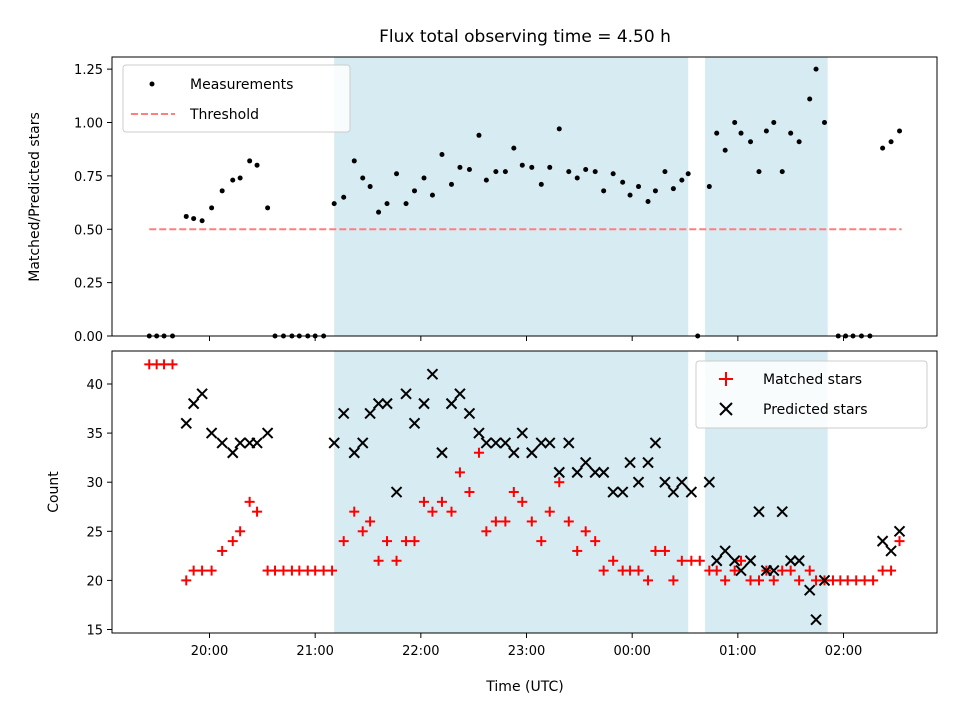 This screenshot has height=725, width=960. What do you see at coordinates (737, 651) in the screenshot?
I see `x-tick-label: 01:00` at bounding box center [737, 651].